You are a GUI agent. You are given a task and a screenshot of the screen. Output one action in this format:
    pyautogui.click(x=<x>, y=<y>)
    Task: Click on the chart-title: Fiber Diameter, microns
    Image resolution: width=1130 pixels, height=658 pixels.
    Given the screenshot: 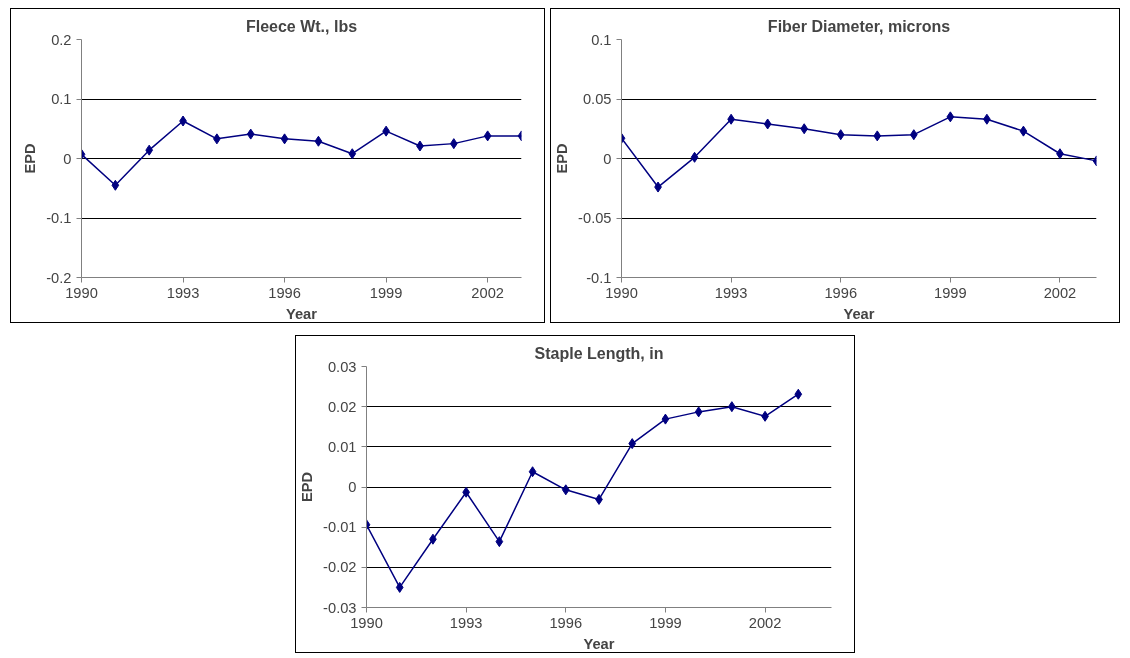 What is the action you would take?
    pyautogui.click(x=859, y=26)
    